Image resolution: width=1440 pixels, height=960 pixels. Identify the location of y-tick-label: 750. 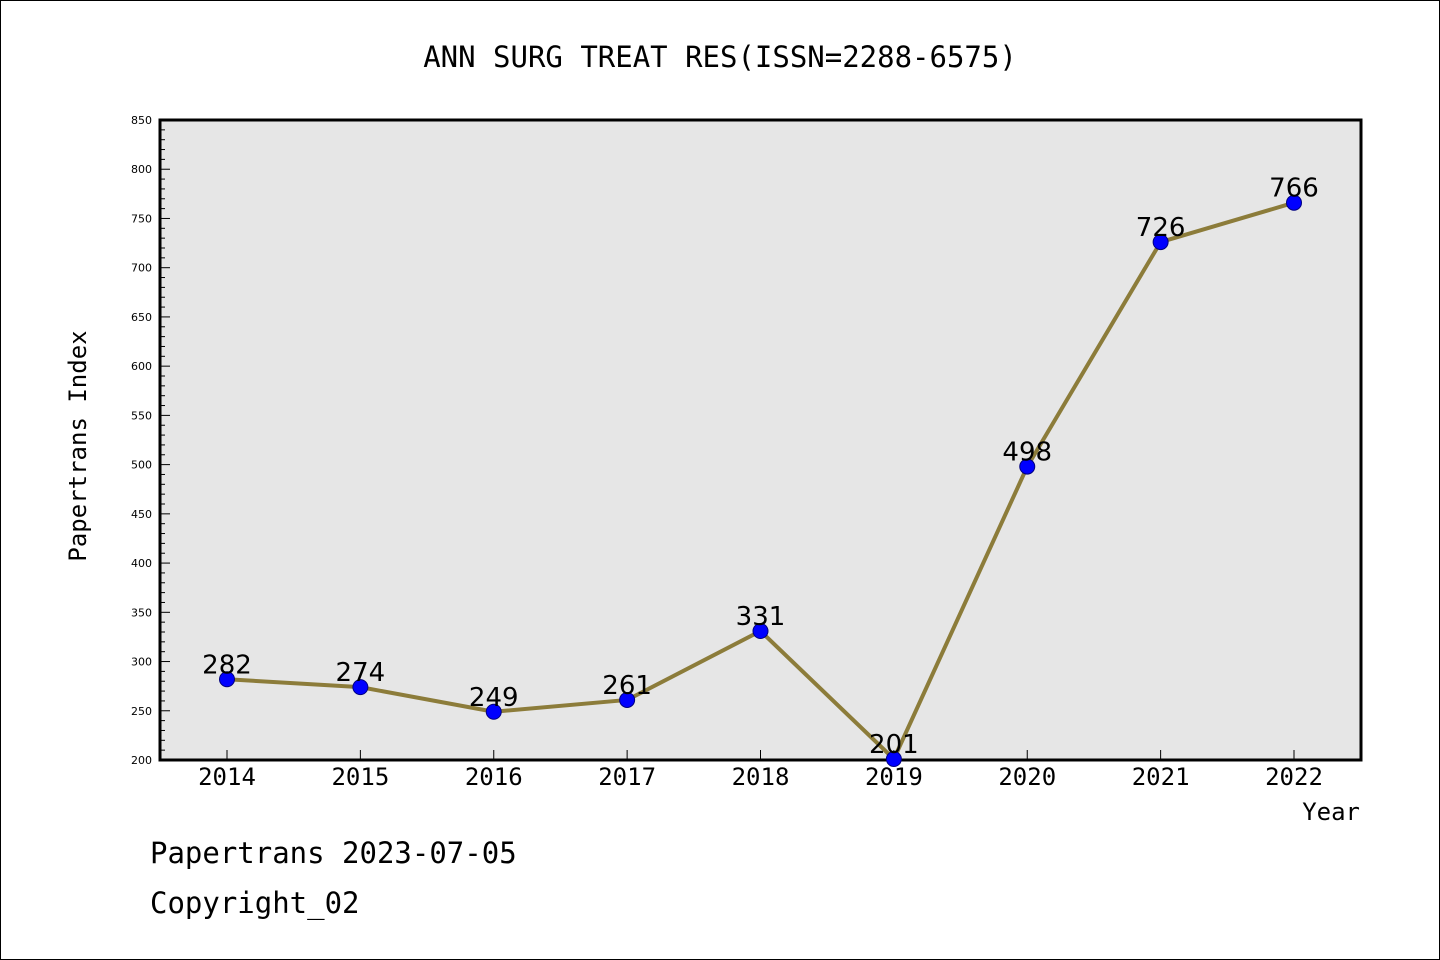
(141, 218).